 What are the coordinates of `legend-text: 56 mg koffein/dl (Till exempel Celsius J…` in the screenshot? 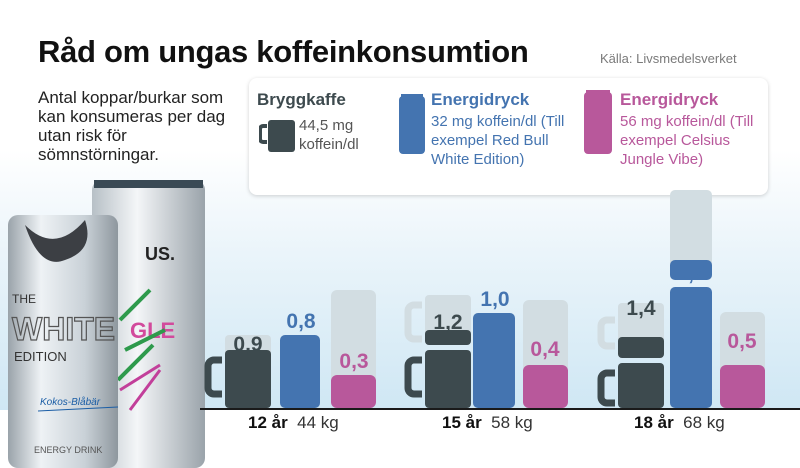 It's located at (687, 140).